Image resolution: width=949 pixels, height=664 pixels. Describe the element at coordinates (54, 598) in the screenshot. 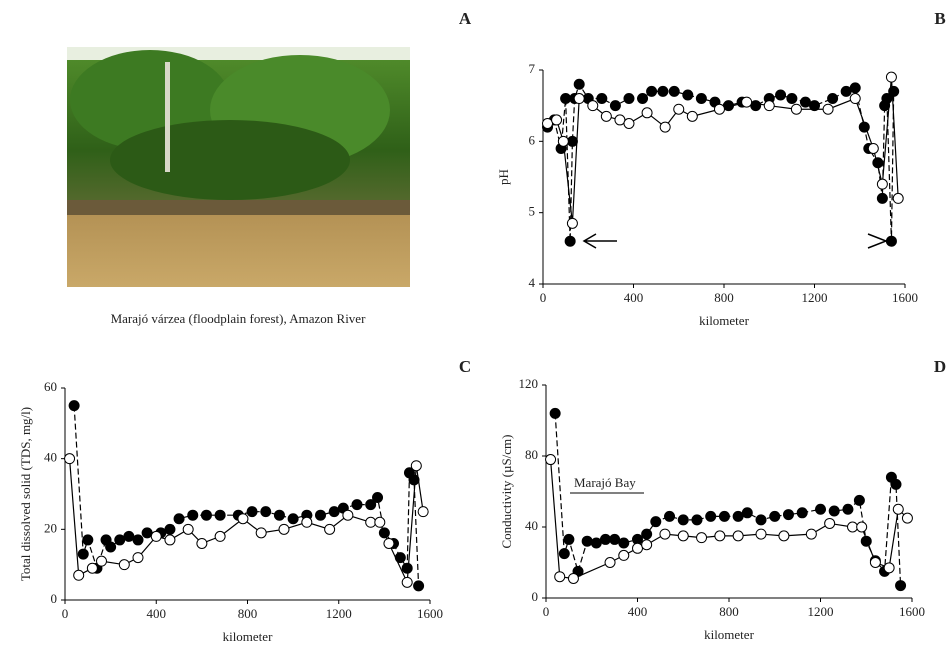

I see `y-tick-label: 0` at that location.